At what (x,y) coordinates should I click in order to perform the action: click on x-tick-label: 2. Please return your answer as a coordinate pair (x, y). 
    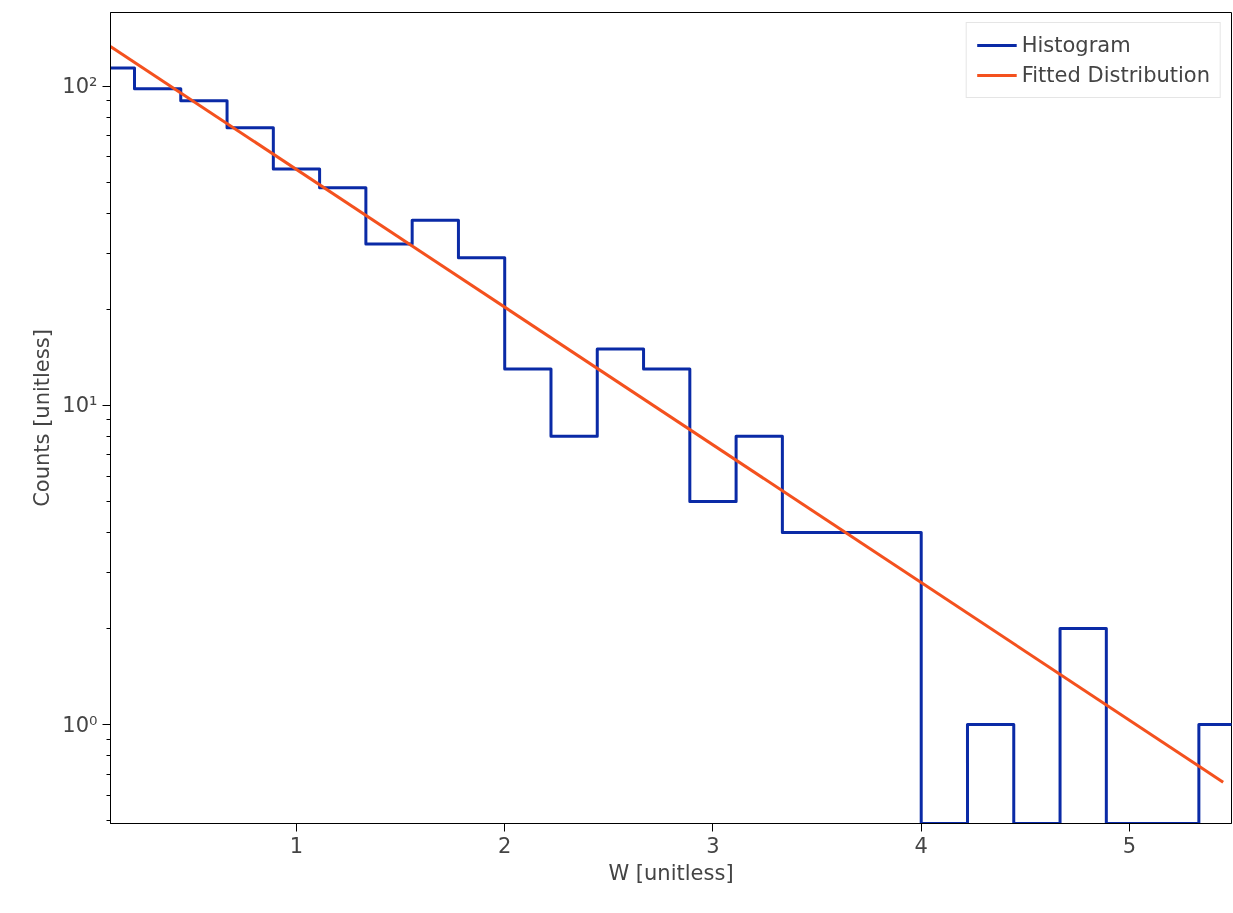
    Looking at the image, I should click on (505, 845).